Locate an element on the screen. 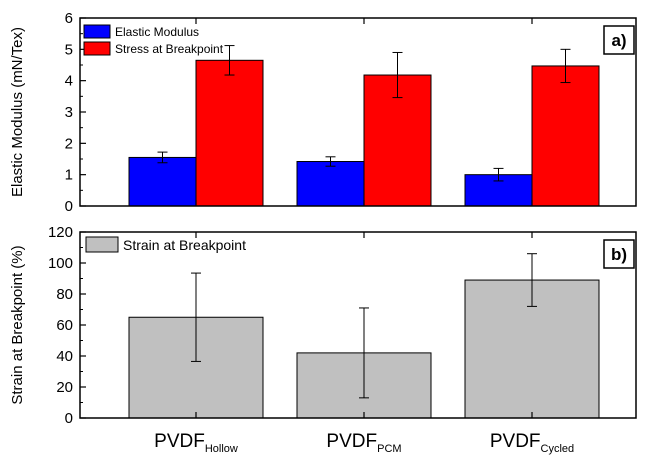  y-tick-label: 40 is located at coordinates (64, 356).